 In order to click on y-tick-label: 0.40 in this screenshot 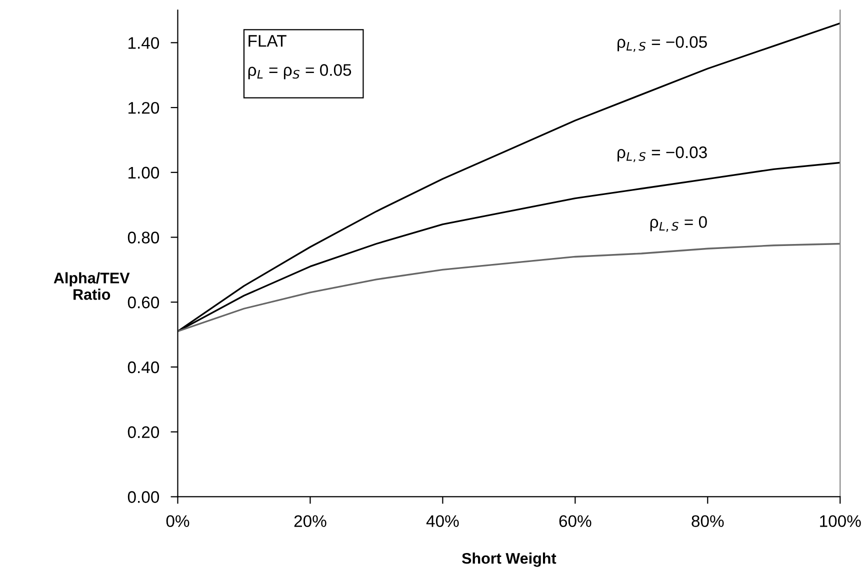, I will do `click(144, 367)`.